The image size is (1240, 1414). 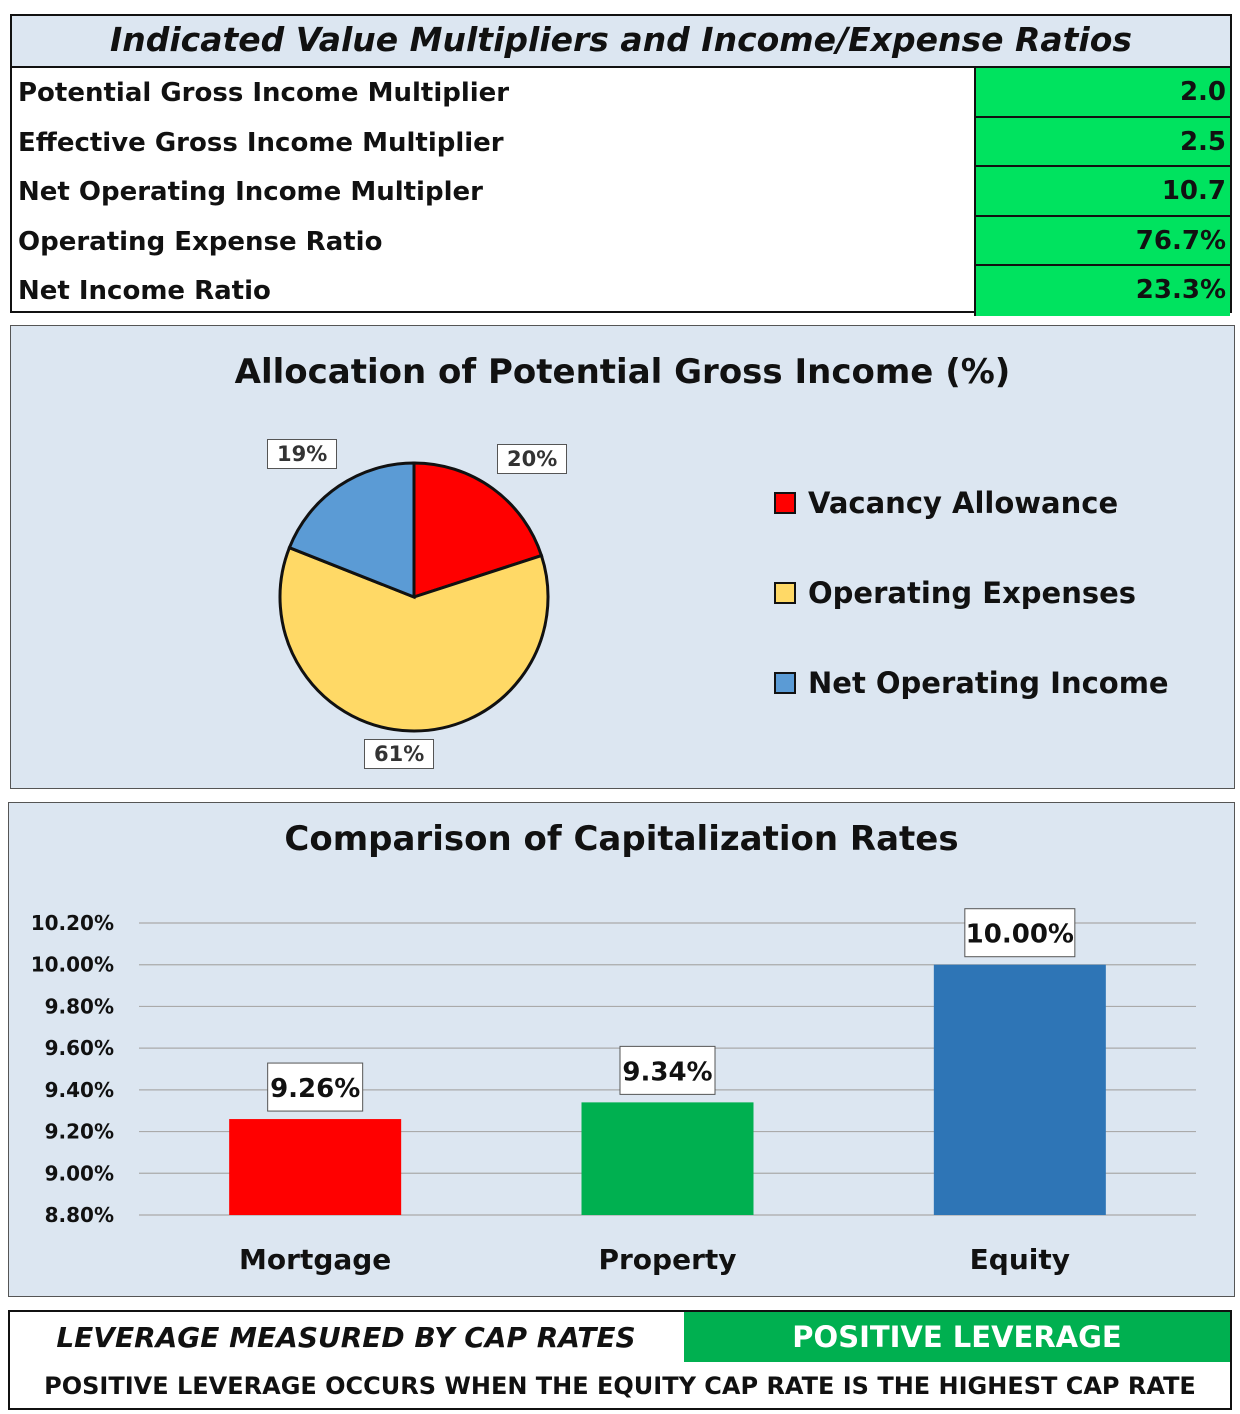 What do you see at coordinates (79, 1090) in the screenshot?
I see `y-tick-label: 9.40%` at bounding box center [79, 1090].